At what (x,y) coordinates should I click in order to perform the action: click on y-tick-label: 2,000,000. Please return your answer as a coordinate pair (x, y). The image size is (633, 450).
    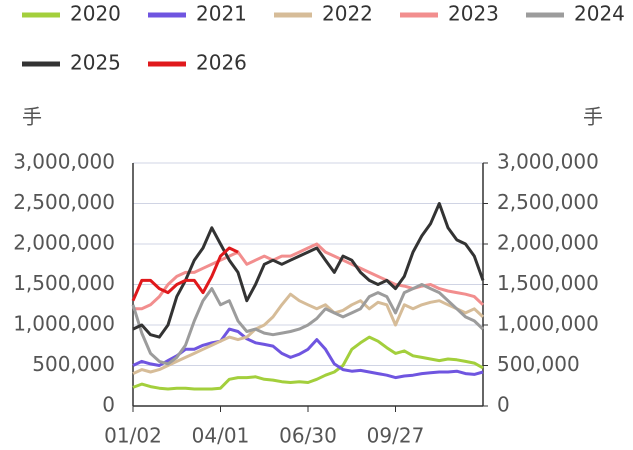
    Looking at the image, I should click on (64, 243).